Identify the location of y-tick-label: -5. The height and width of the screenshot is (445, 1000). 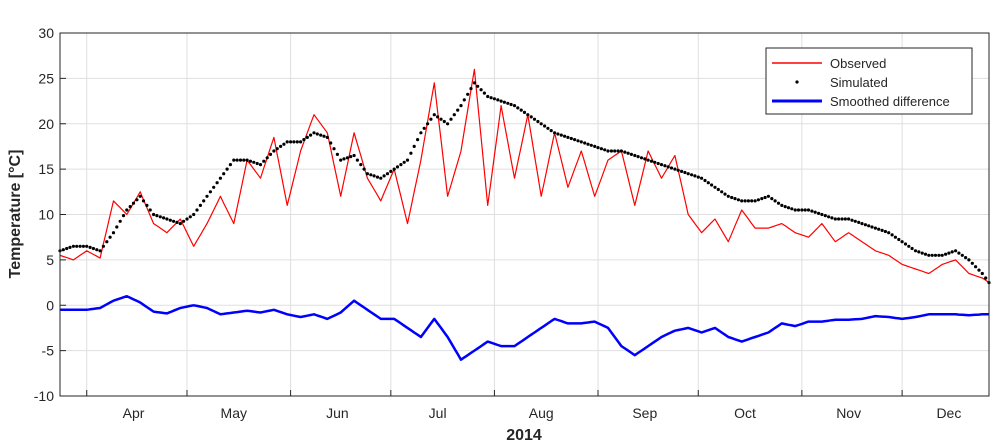
(48, 351).